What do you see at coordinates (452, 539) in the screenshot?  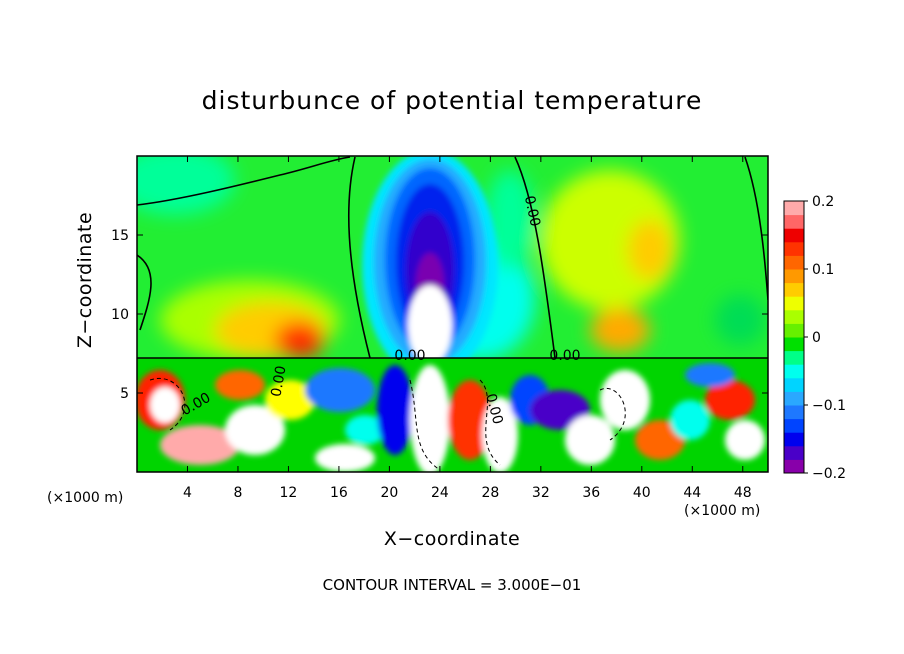 I see `x-axis-label: X−coordinate` at bounding box center [452, 539].